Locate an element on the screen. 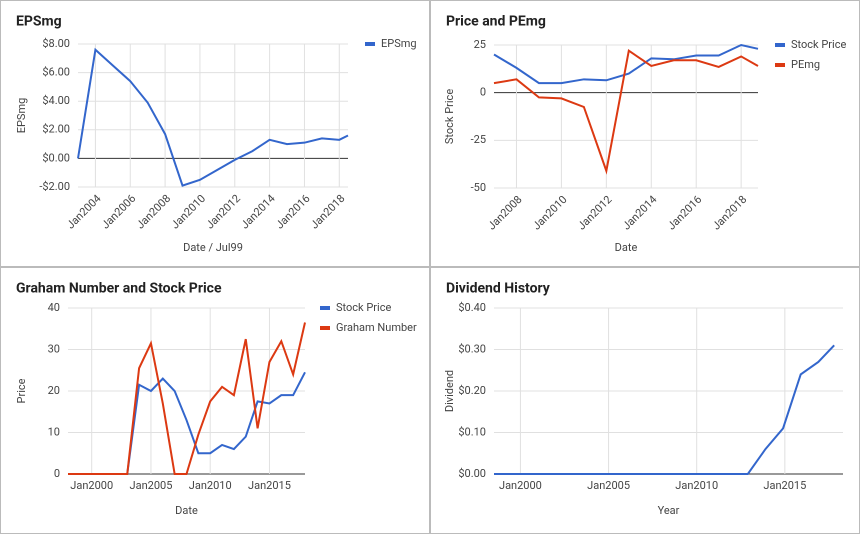 This screenshot has width=860, height=535. y-tick-label: 30 is located at coordinates (54, 348).